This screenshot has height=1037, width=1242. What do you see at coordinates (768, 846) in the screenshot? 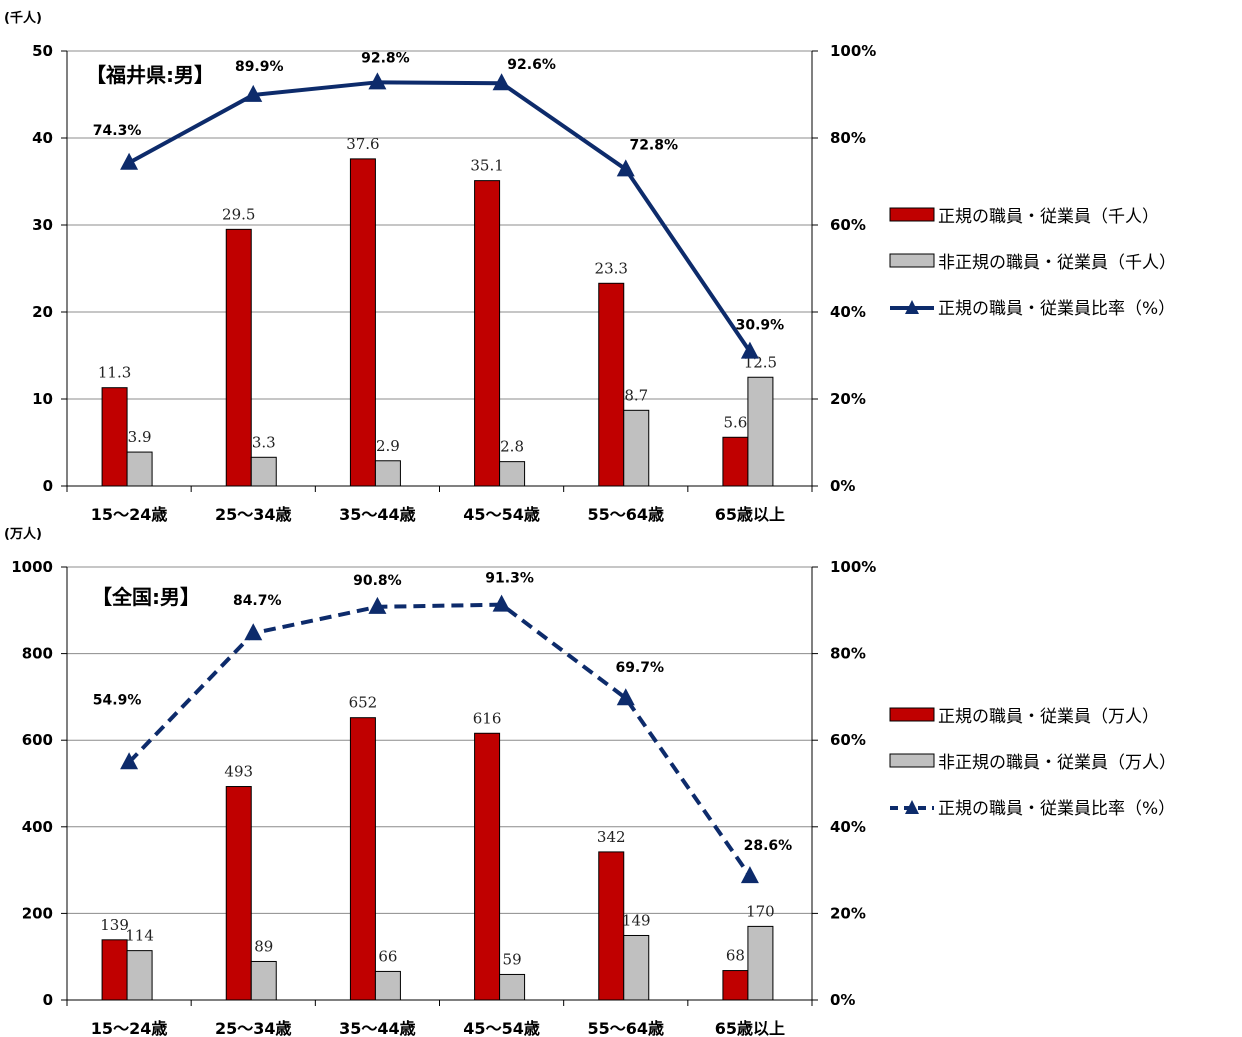
I see `percent-label: 28.6%` at bounding box center [768, 846].